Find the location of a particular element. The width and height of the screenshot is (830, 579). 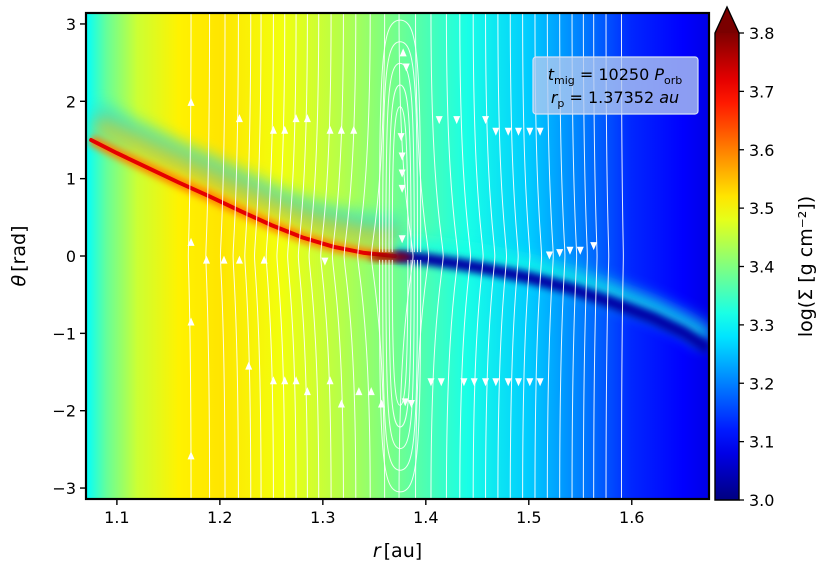

x-tick-label: 1.1 is located at coordinates (116, 517).